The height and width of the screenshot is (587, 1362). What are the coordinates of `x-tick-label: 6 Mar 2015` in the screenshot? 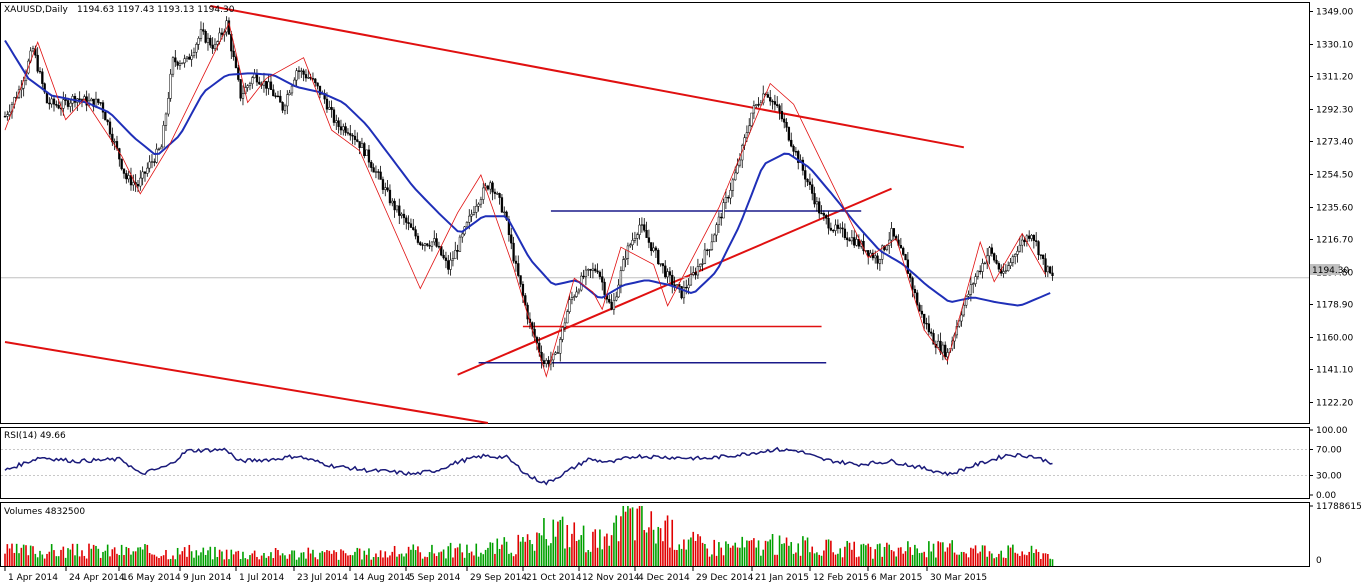 It's located at (896, 578).